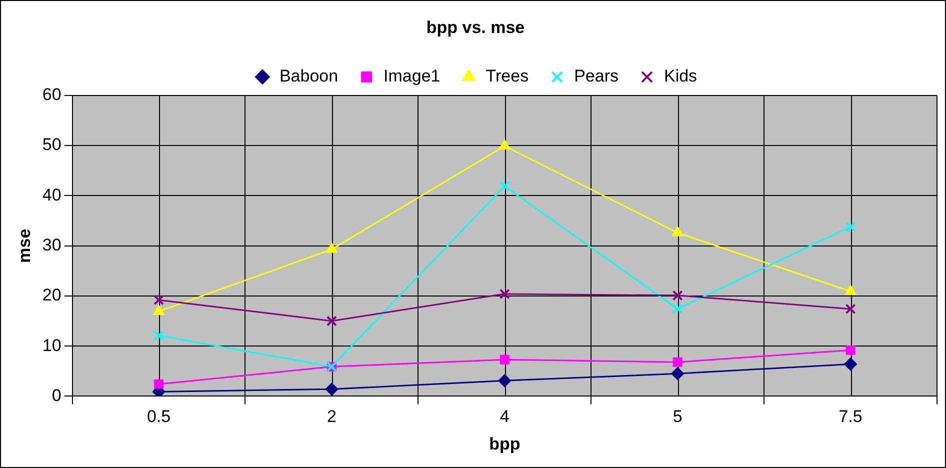 This screenshot has width=946, height=468. What do you see at coordinates (850, 416) in the screenshot?
I see `x-tick-label: 7.5` at bounding box center [850, 416].